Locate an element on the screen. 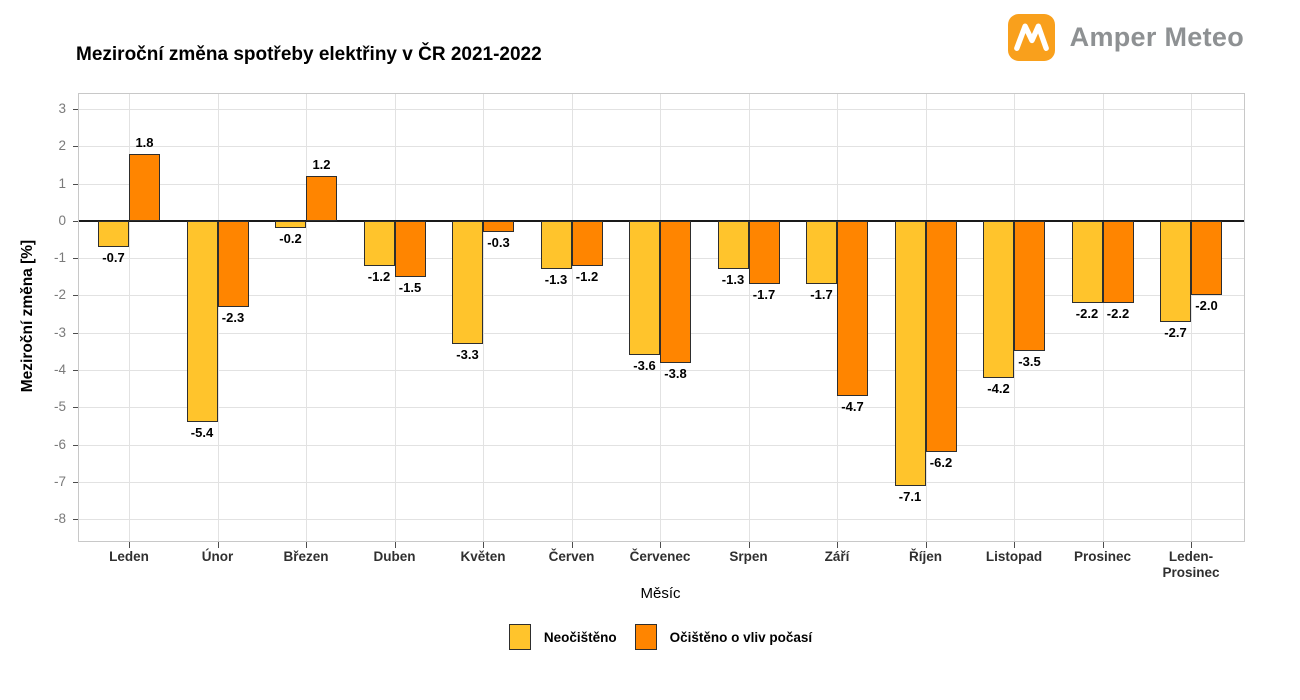  bar-value-label: -3.3 is located at coordinates (467, 354).